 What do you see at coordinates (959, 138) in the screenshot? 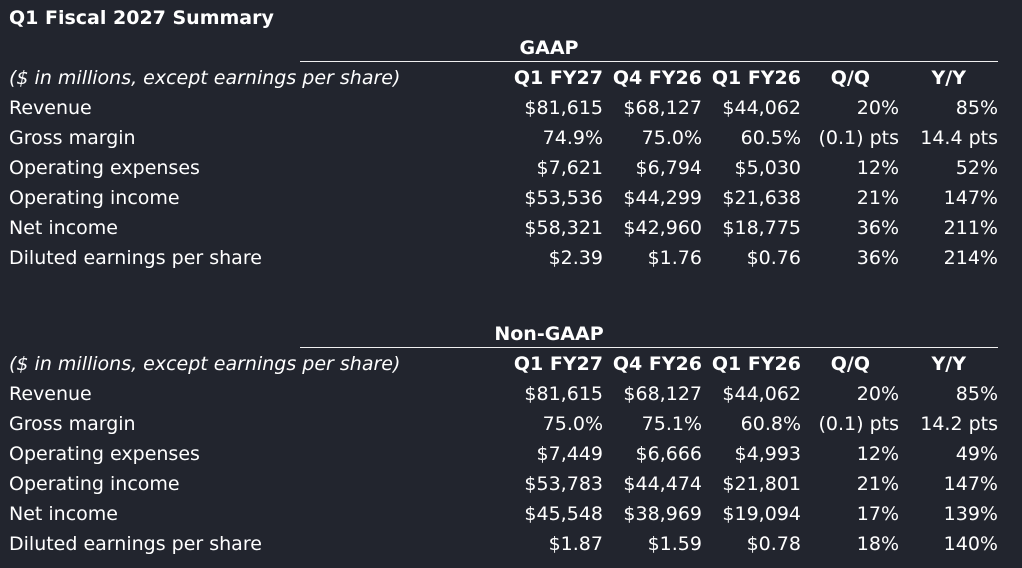
I see `cell-value: 14.4 pts` at bounding box center [959, 138].